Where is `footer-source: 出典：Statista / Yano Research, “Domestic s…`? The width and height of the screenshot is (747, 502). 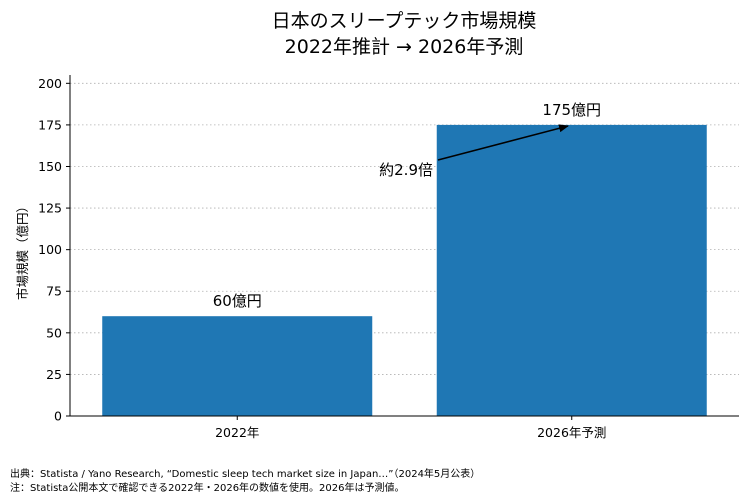
footer-source: 出典：Statista / Yano Research, “Domestic s… is located at coordinates (245, 474).